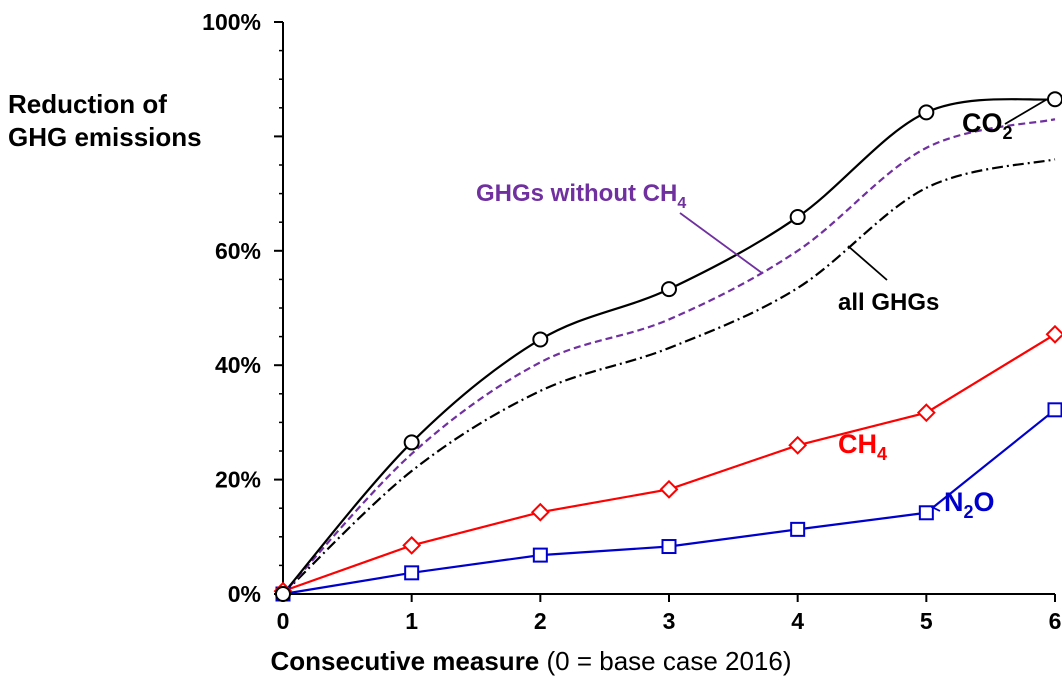 The image size is (1062, 684). Describe the element at coordinates (926, 621) in the screenshot. I see `x-tick-label: 5` at that location.